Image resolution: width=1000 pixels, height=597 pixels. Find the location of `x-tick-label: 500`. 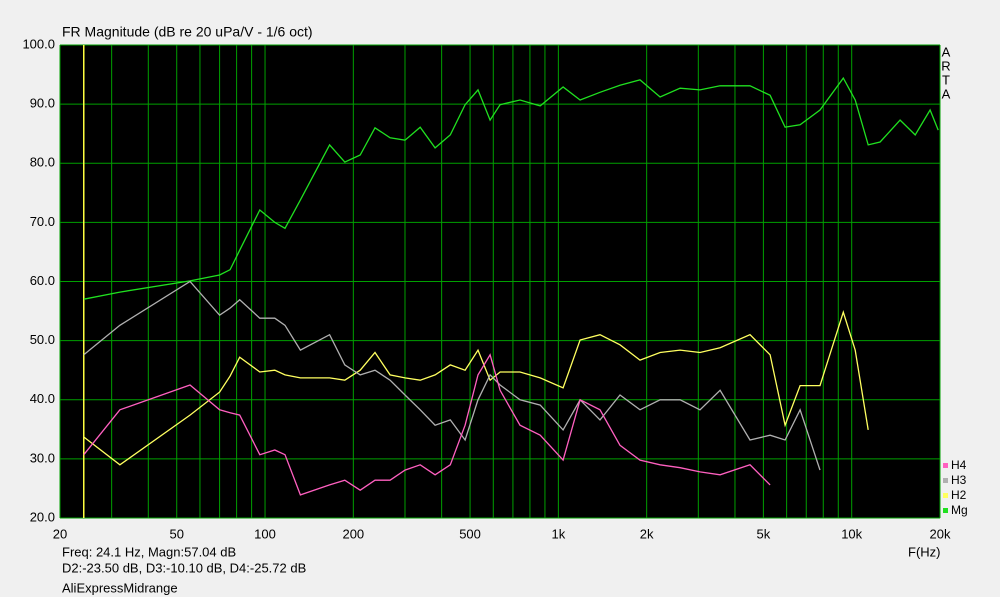

x-tick-label: 500 is located at coordinates (470, 533).